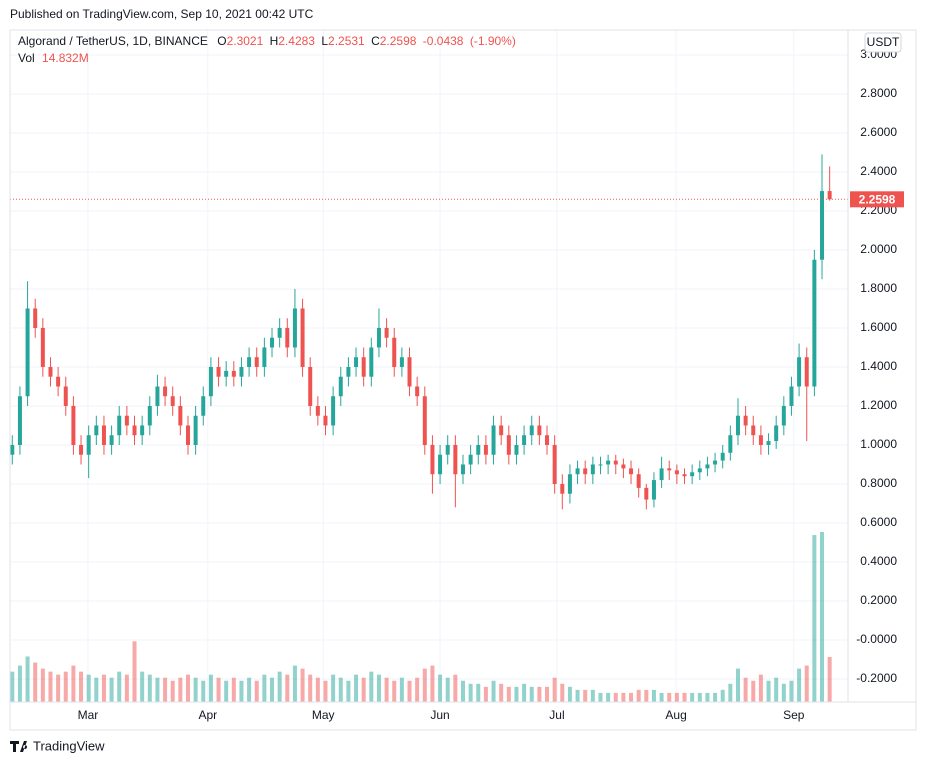 The height and width of the screenshot is (770, 926). Describe the element at coordinates (877, 199) in the screenshot. I see `last-price-badge` at that location.